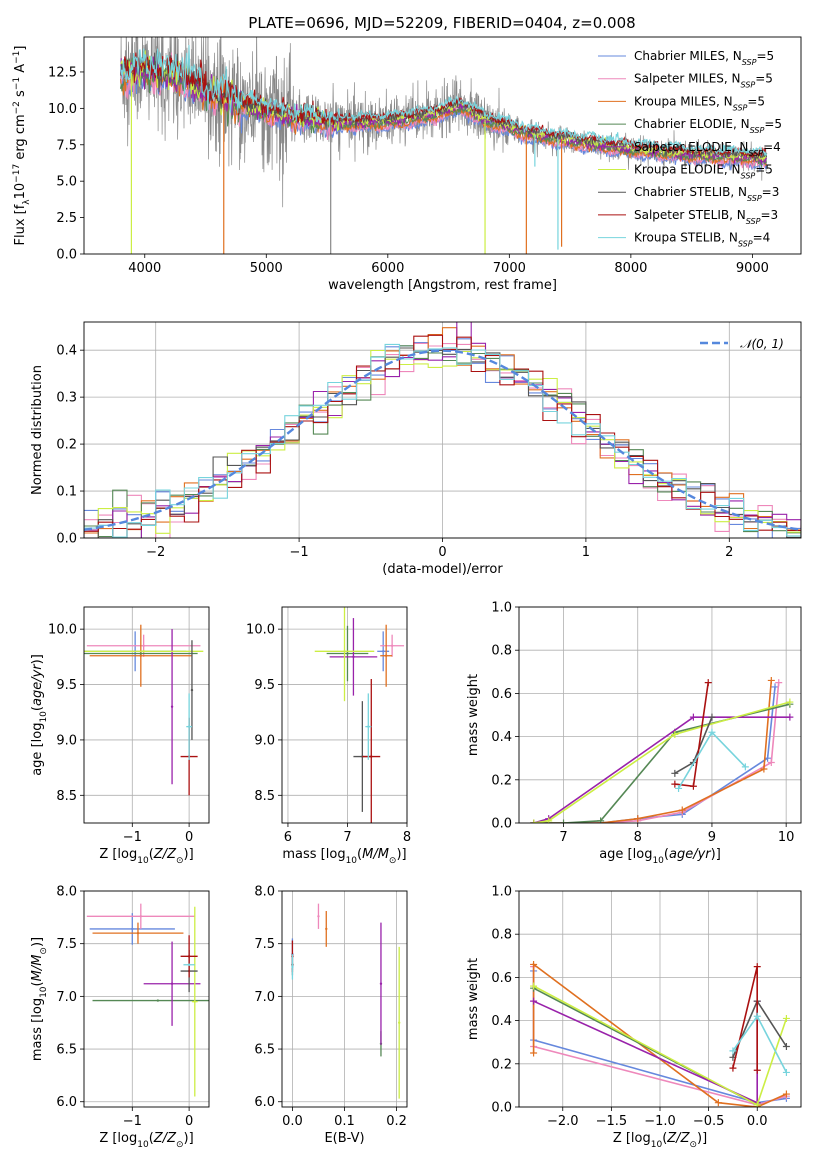 The image size is (819, 1170). What do you see at coordinates (66, 796) in the screenshot?
I see `y-tick-label: 8.5` at bounding box center [66, 796].